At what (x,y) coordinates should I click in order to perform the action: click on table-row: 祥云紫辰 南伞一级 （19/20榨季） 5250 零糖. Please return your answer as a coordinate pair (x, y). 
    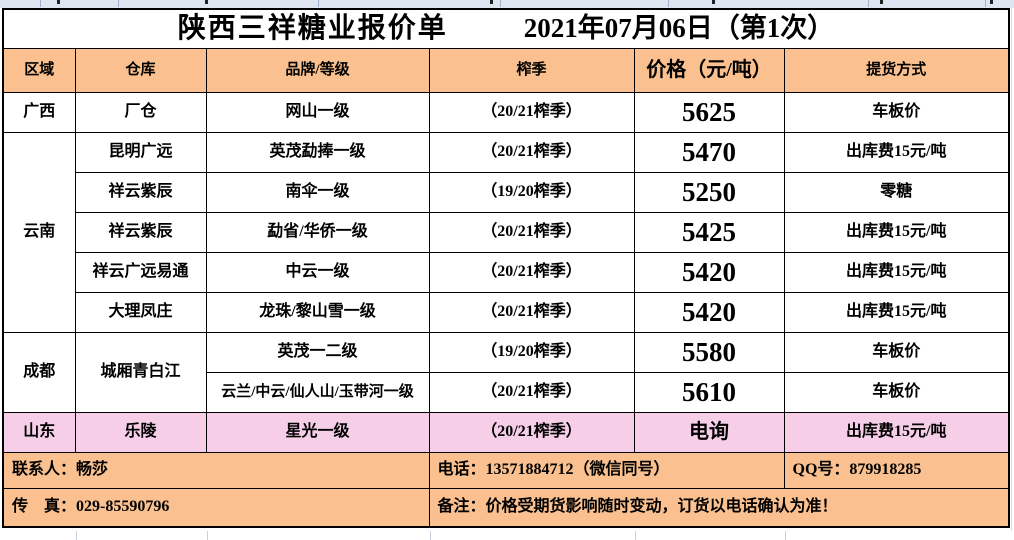
    Looking at the image, I should click on (506, 192).